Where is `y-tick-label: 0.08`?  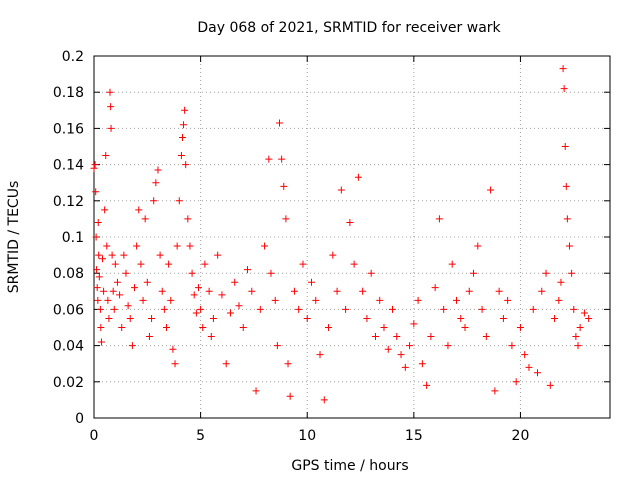 y-tick-label: 0.08 is located at coordinates (68, 274).